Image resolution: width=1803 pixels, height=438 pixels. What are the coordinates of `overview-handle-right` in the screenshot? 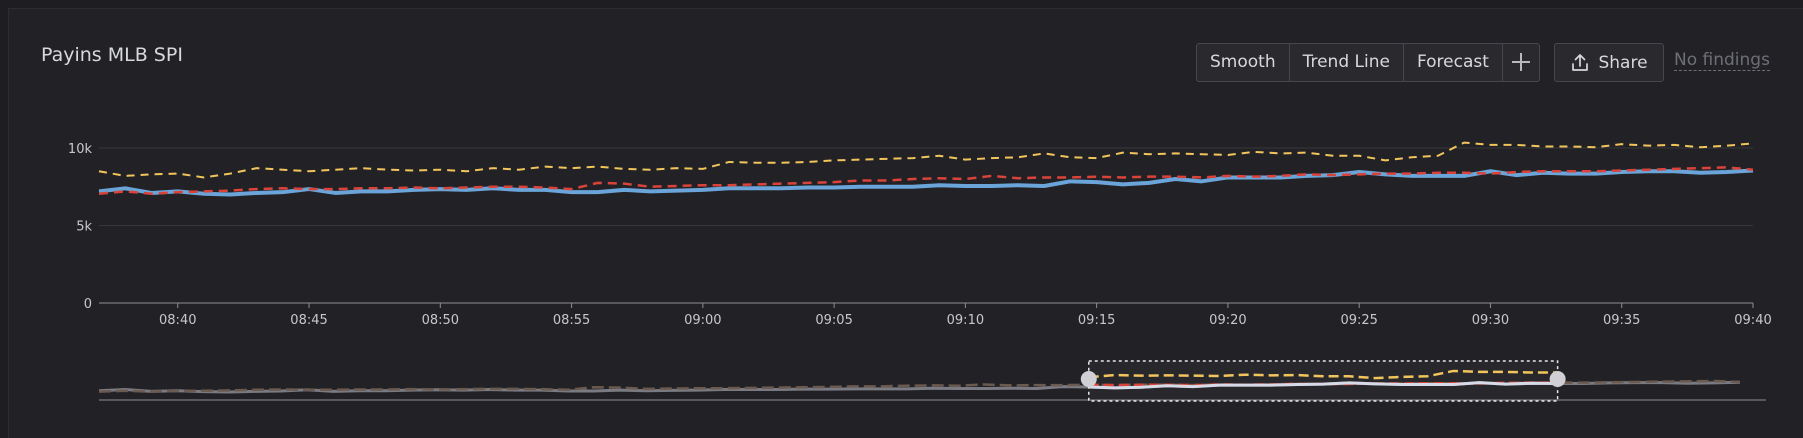 It's located at (1557, 379).